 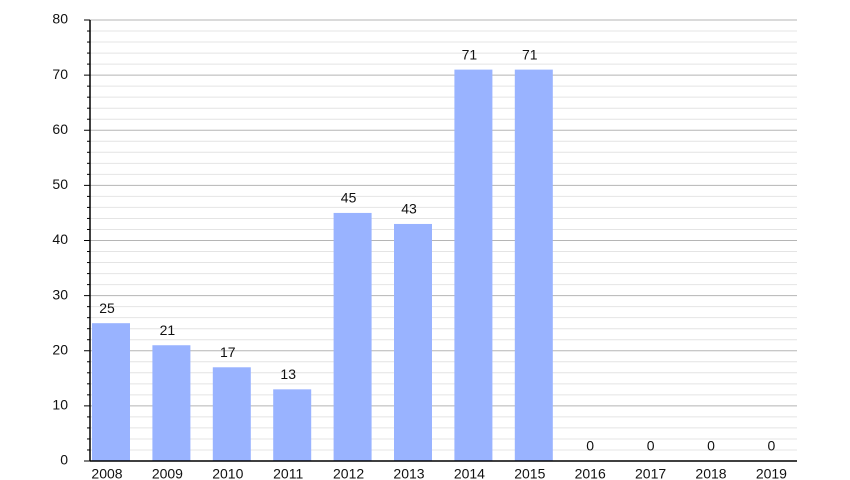 I want to click on x-tick-label: 2015, so click(x=529, y=473).